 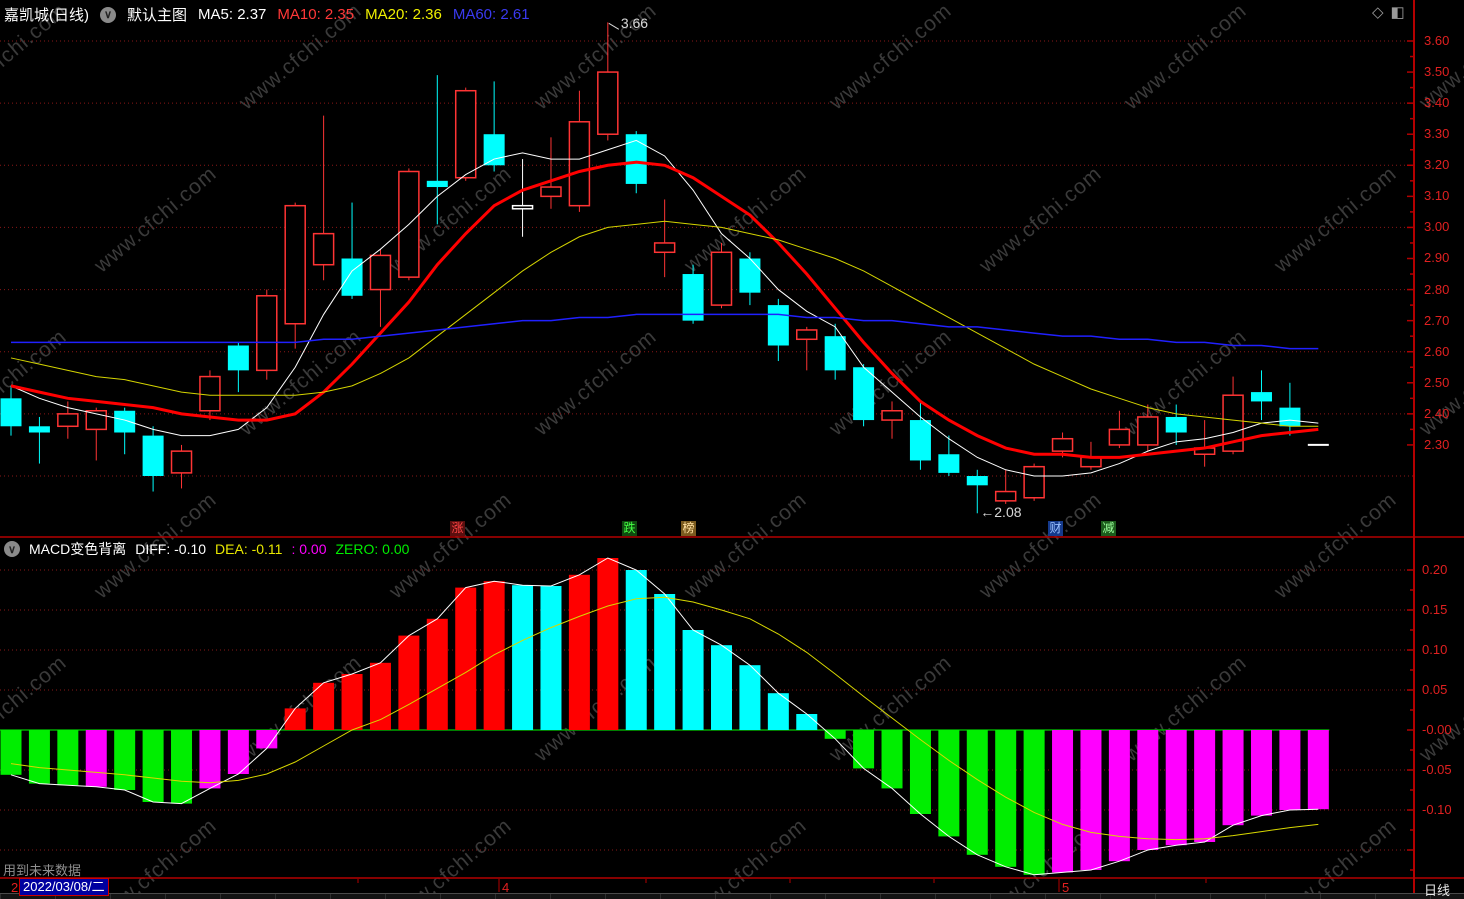 What do you see at coordinates (1435, 689) in the screenshot?
I see `macd-axis-label: 0.05` at bounding box center [1435, 689].